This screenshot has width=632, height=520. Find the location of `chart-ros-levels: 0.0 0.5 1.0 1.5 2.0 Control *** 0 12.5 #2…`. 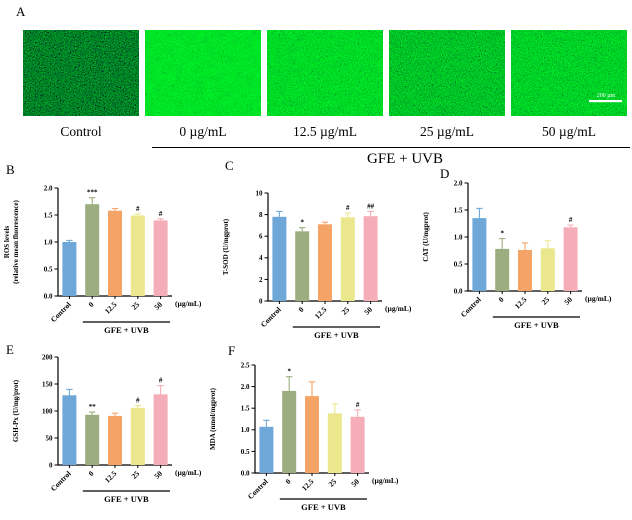

chart-ros-levels: 0.0 0.5 1.0 1.5 2.0 Control *** 0 12.5 #2… is located at coordinates (107, 262).